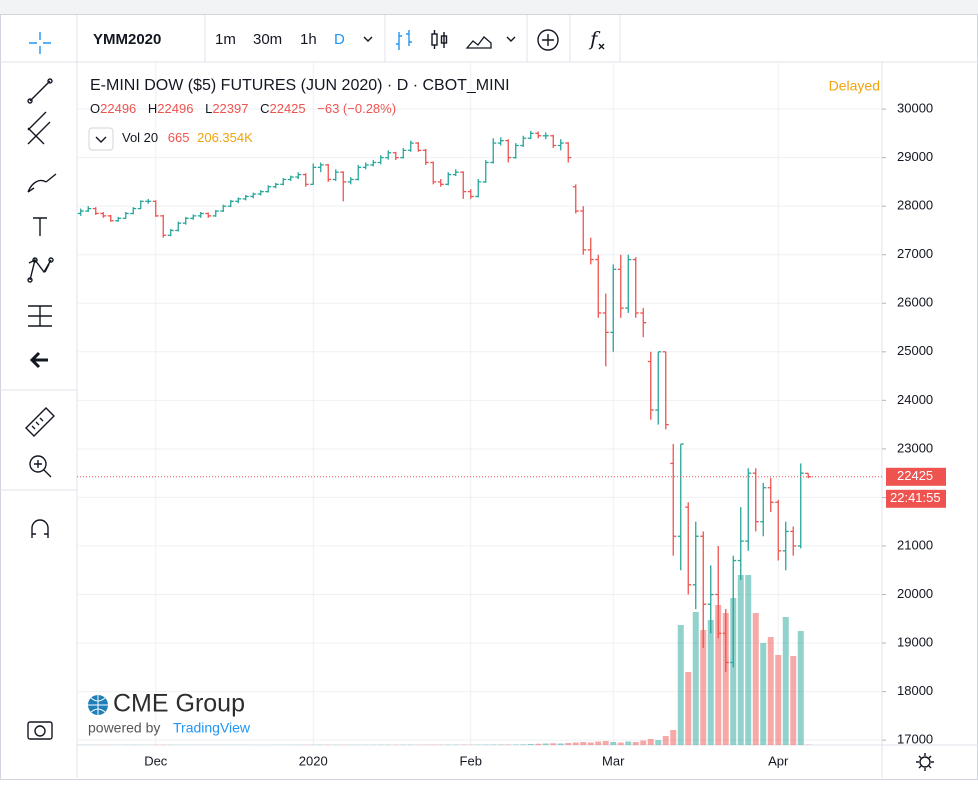 The width and height of the screenshot is (978, 793). I want to click on interval: 1h, so click(308, 39).